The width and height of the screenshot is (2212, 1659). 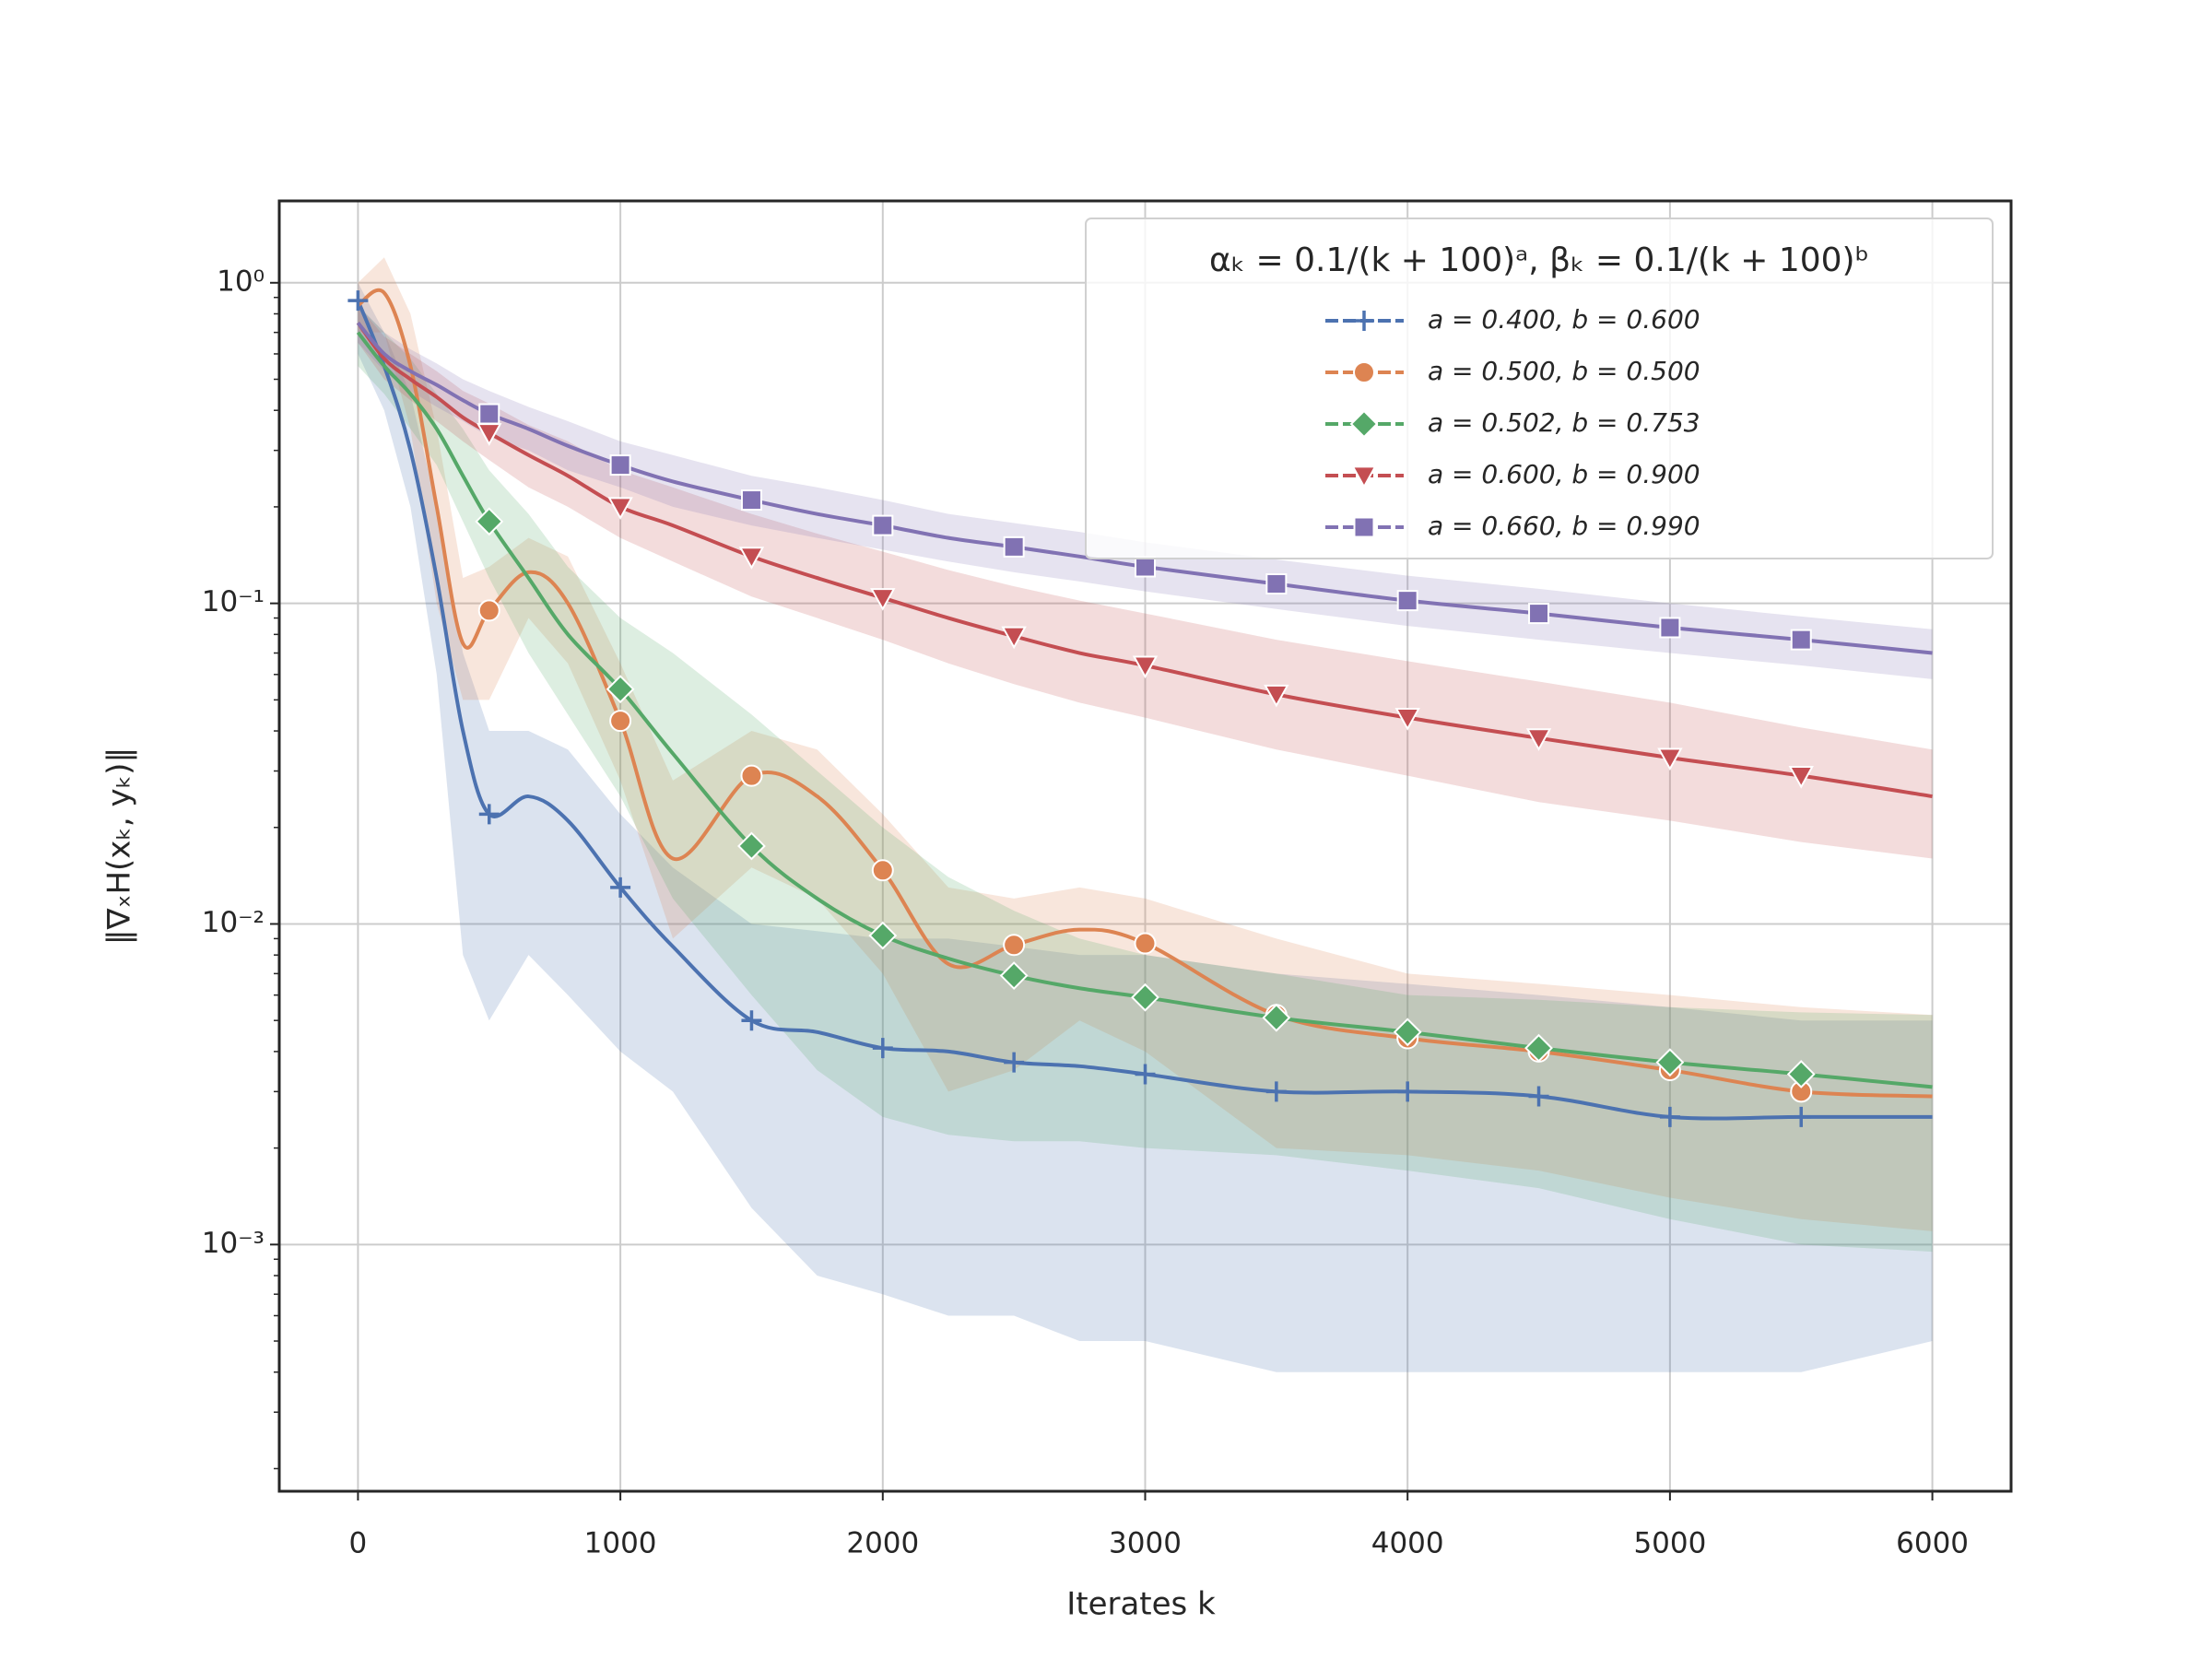 I want to click on x-tick-label: 3000, so click(x=1145, y=1543).